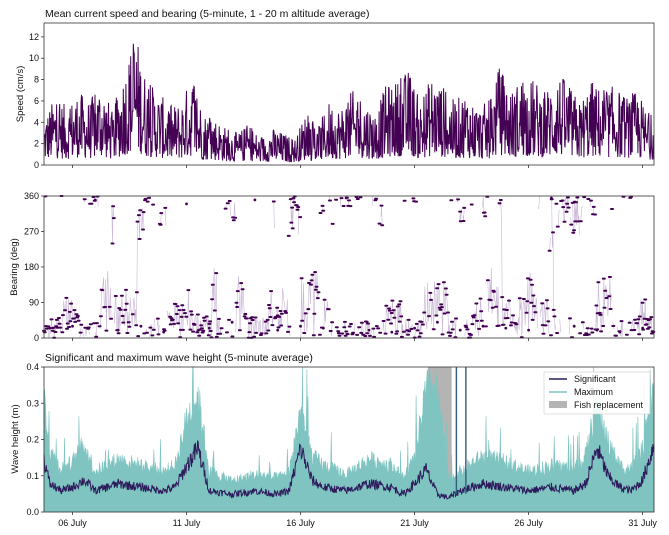 The image size is (669, 535). I want to click on bearing-y-axis: 0 90 180 270 360, so click(34, 267).